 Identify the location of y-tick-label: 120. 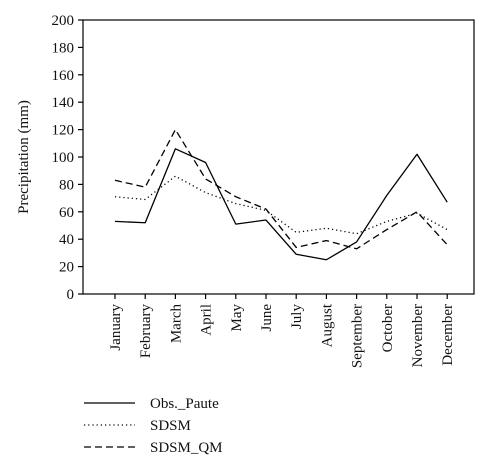
(63, 131).